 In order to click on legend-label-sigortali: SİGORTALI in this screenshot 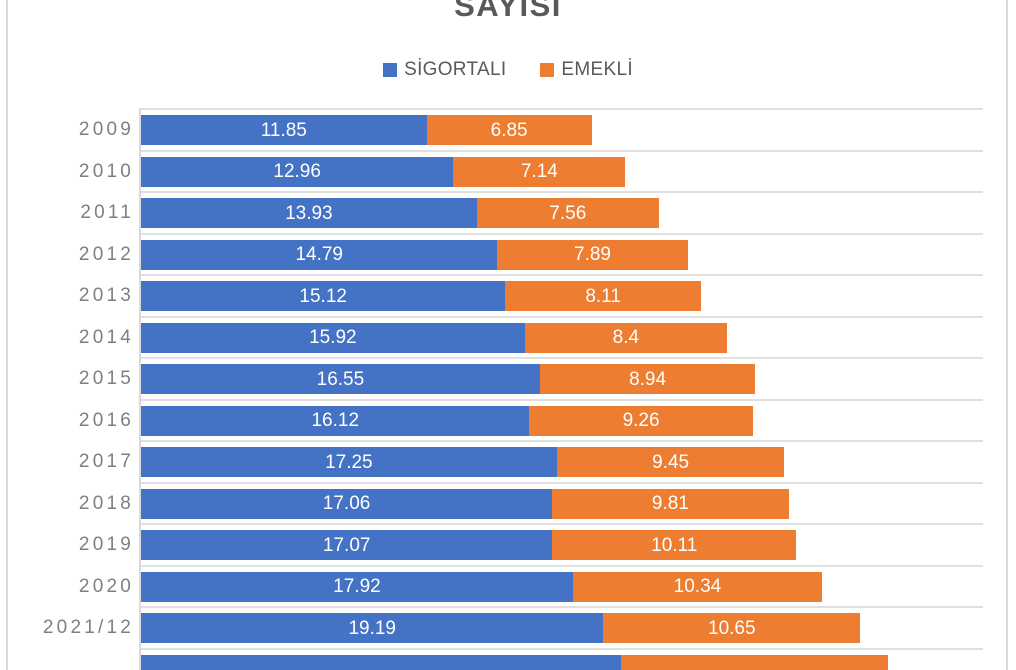, I will do `click(455, 69)`.